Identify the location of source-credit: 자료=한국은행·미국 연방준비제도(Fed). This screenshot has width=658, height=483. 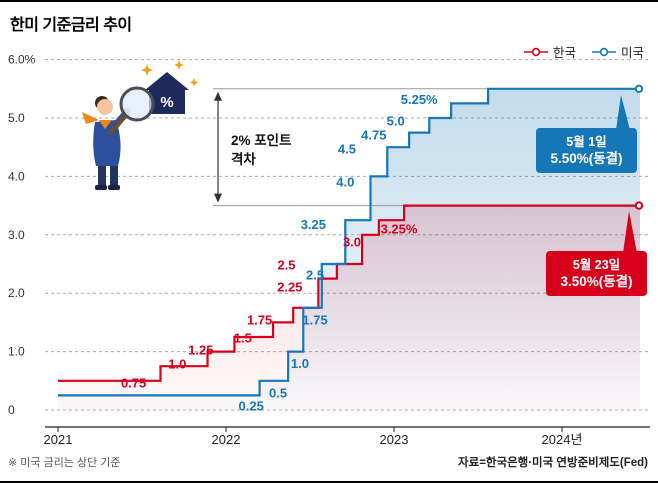
(553, 463).